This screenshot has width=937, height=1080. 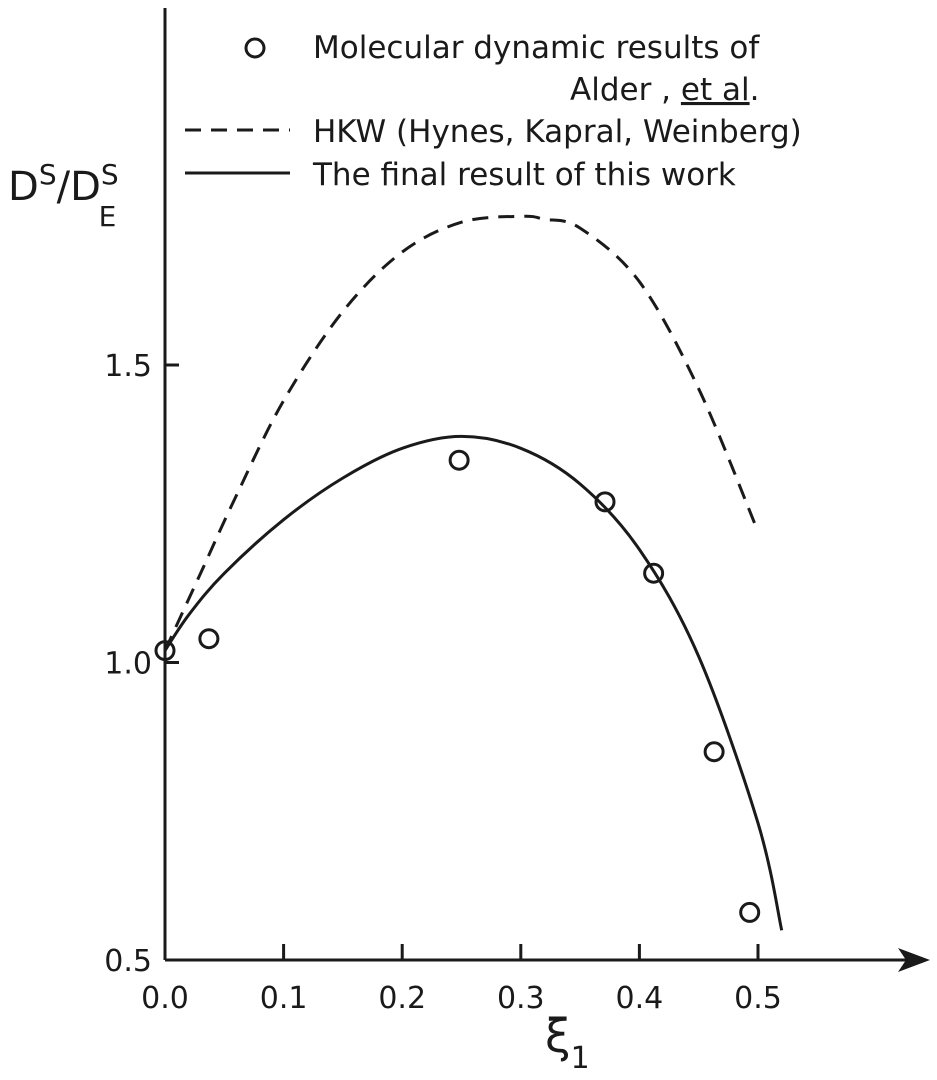 What do you see at coordinates (63, 195) in the screenshot?
I see `y-axis-label: DS/DS E` at bounding box center [63, 195].